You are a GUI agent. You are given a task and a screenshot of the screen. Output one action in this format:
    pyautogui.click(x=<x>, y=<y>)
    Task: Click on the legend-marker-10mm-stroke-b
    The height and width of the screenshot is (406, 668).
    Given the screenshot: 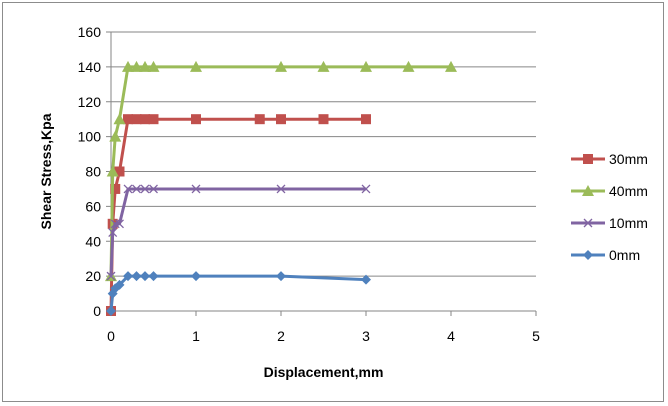 What is the action you would take?
    pyautogui.click(x=588, y=223)
    